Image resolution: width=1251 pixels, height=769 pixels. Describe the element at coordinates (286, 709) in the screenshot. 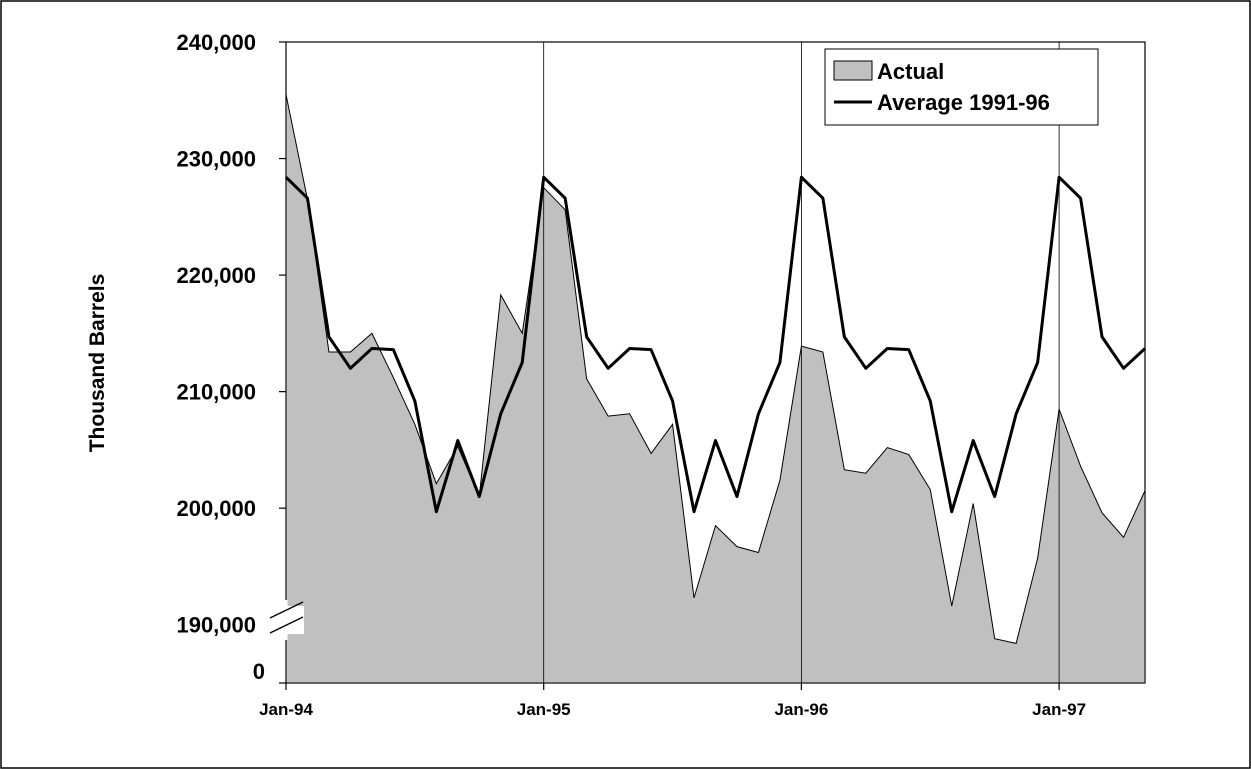

I see `x-tick-label: Jan-94` at that location.